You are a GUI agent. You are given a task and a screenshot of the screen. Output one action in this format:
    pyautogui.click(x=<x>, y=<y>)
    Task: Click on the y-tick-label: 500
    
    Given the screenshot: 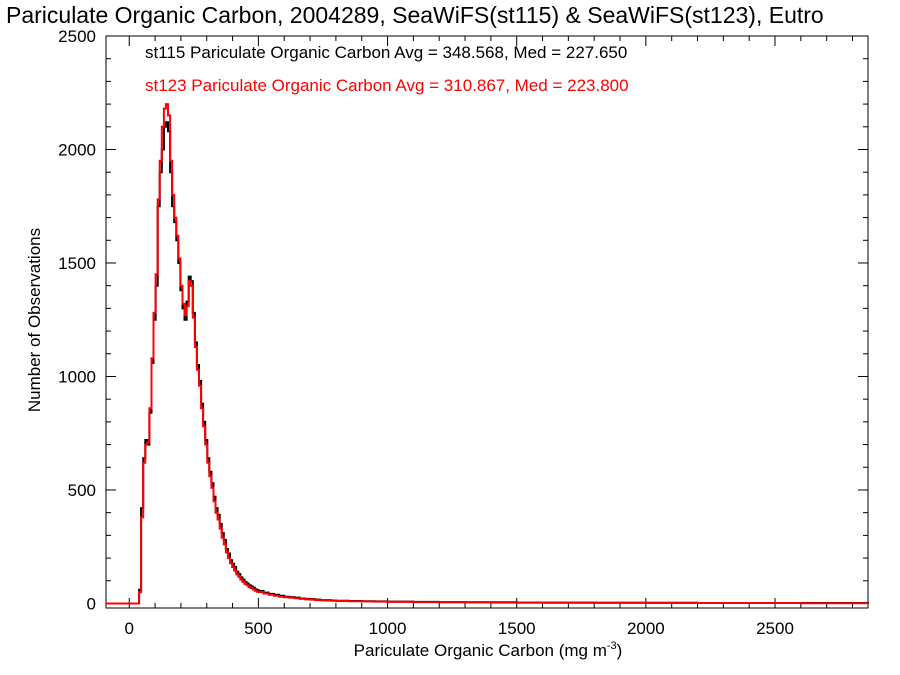 What is the action you would take?
    pyautogui.click(x=82, y=490)
    